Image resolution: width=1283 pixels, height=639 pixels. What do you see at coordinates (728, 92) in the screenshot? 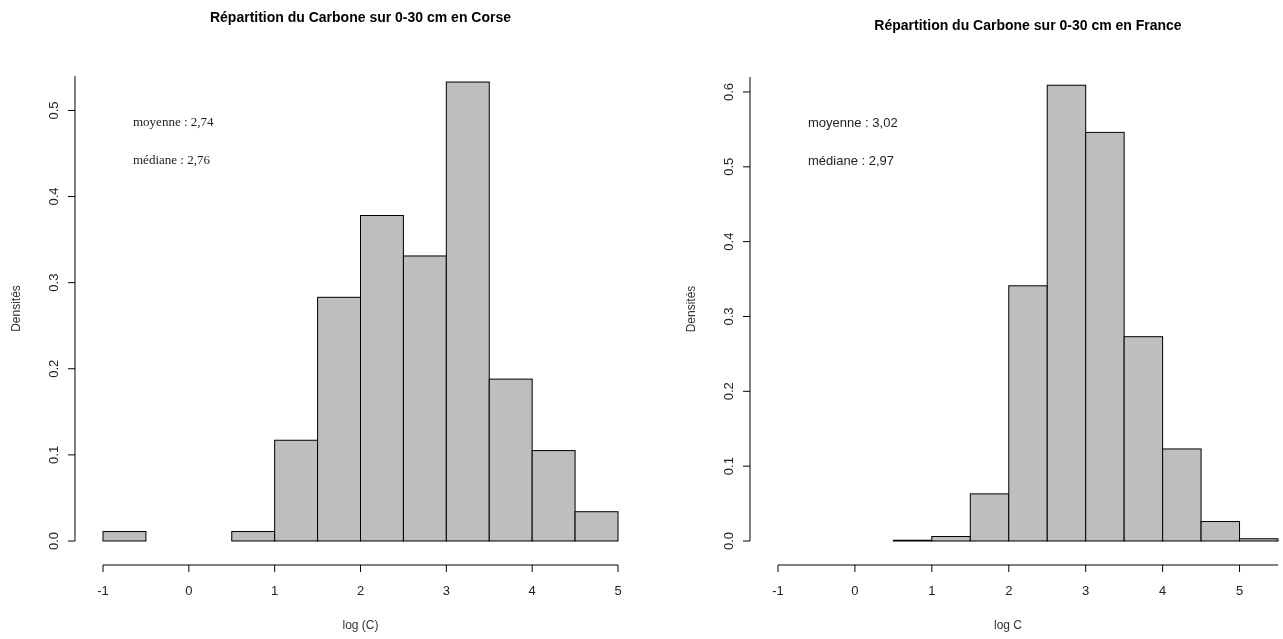
I see `y-tick-label: 0.6` at bounding box center [728, 92].